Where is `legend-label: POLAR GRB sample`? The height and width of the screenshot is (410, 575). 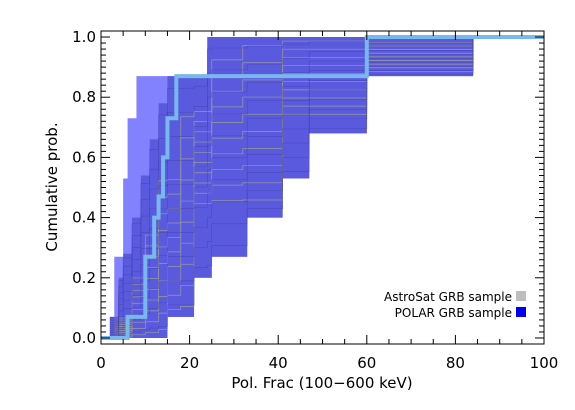
legend-label: POLAR GRB sample is located at coordinates (453, 313).